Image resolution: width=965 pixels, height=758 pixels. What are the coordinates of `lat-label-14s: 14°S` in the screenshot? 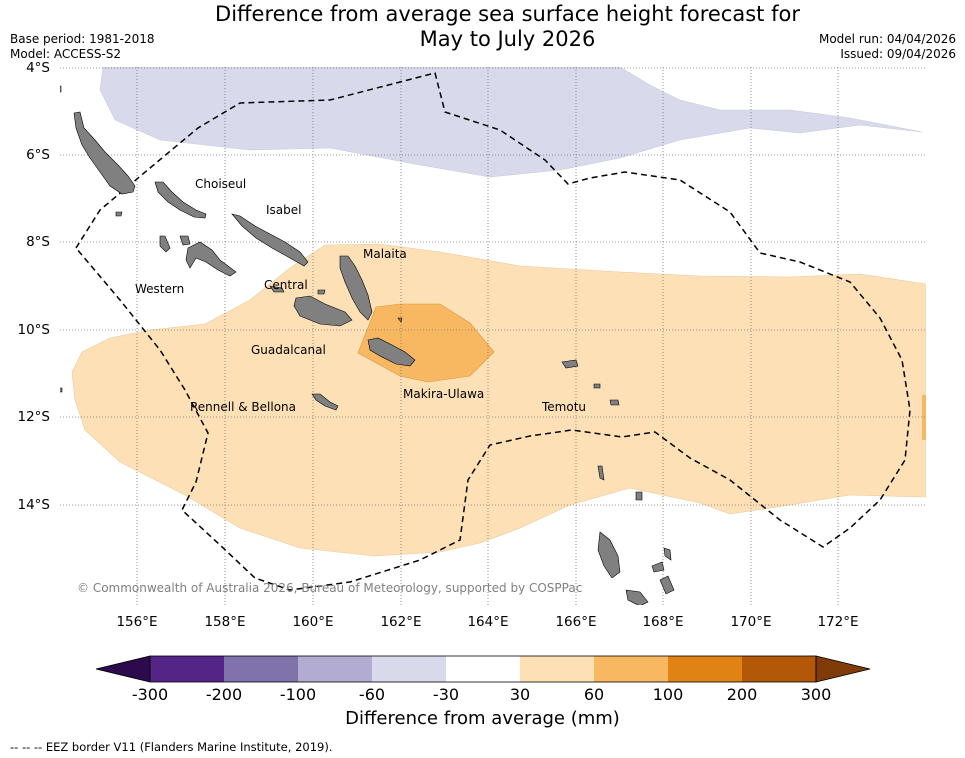 It's located at (34, 505).